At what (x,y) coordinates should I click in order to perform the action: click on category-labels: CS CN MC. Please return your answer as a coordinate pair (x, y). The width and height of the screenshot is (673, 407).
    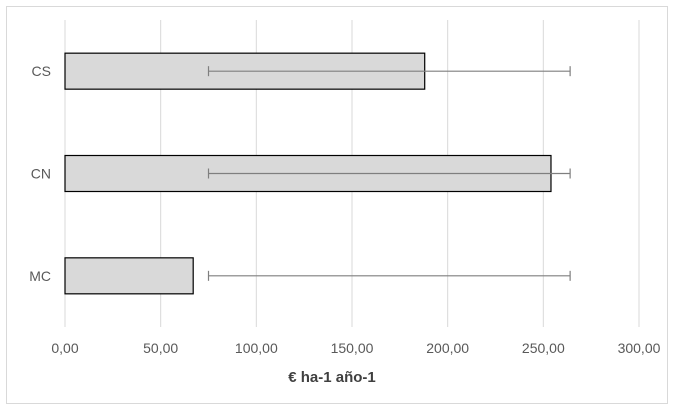
    Looking at the image, I should click on (40, 173).